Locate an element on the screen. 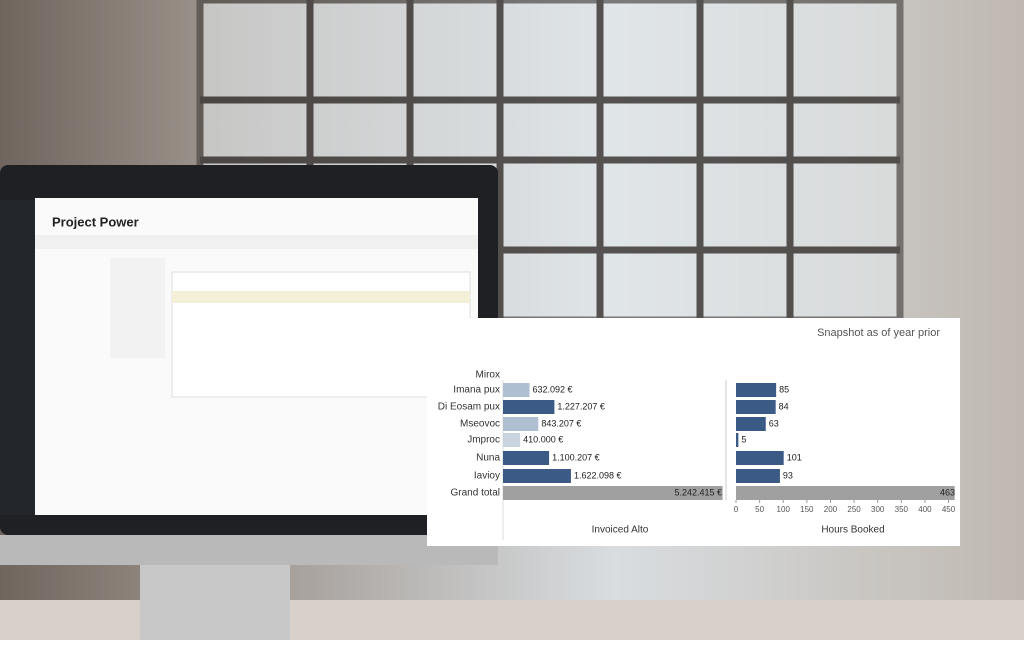  category-label: Nuna is located at coordinates (488, 458).